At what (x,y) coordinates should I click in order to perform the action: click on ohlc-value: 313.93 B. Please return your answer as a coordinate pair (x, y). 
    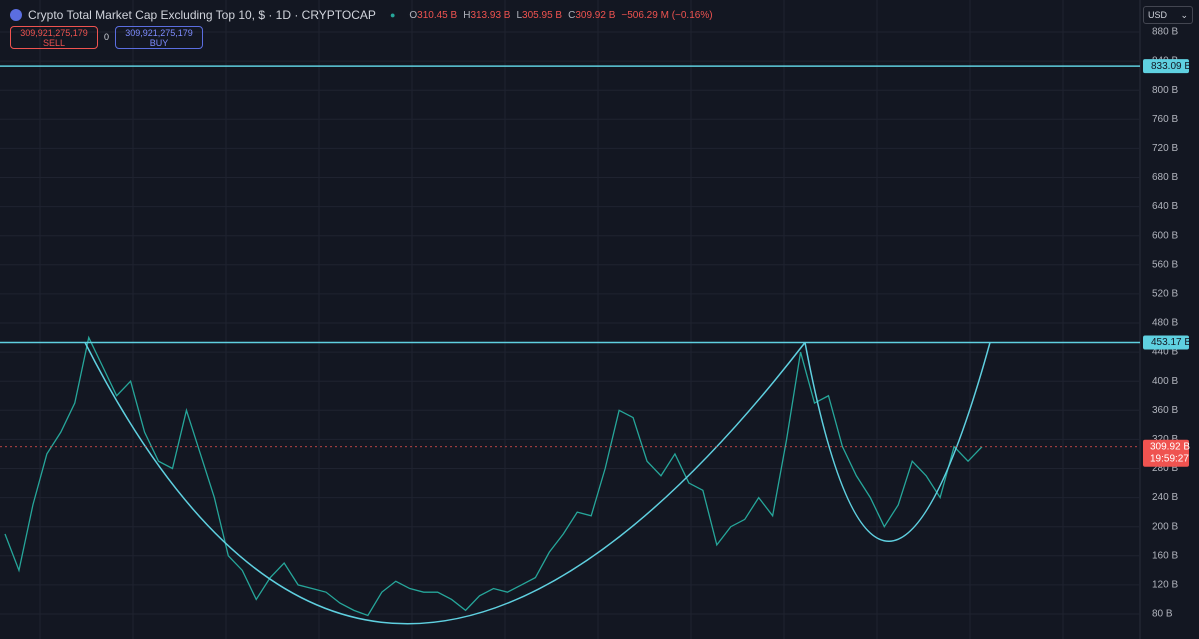
    Looking at the image, I should click on (490, 15).